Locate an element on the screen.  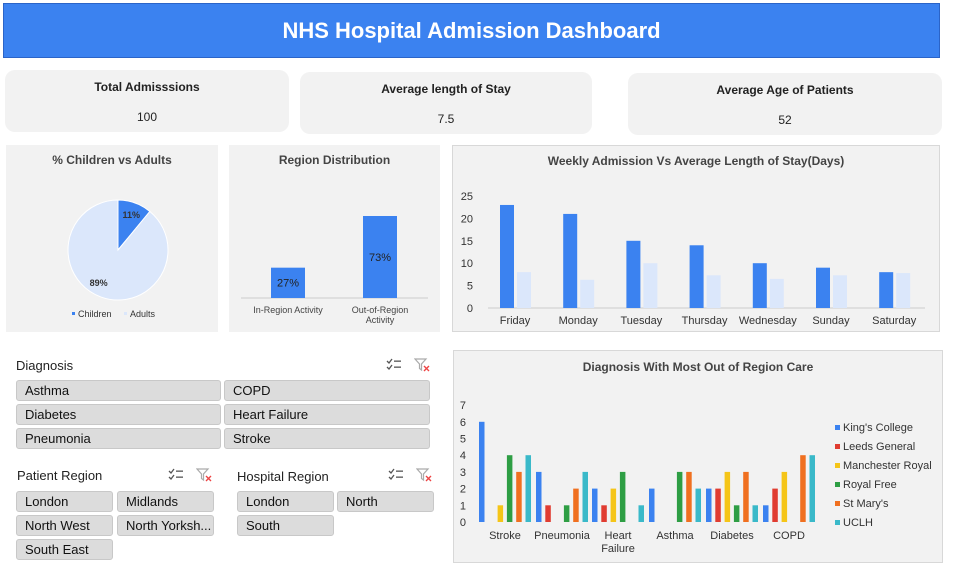
y-tick-label: 7 is located at coordinates (463, 406).